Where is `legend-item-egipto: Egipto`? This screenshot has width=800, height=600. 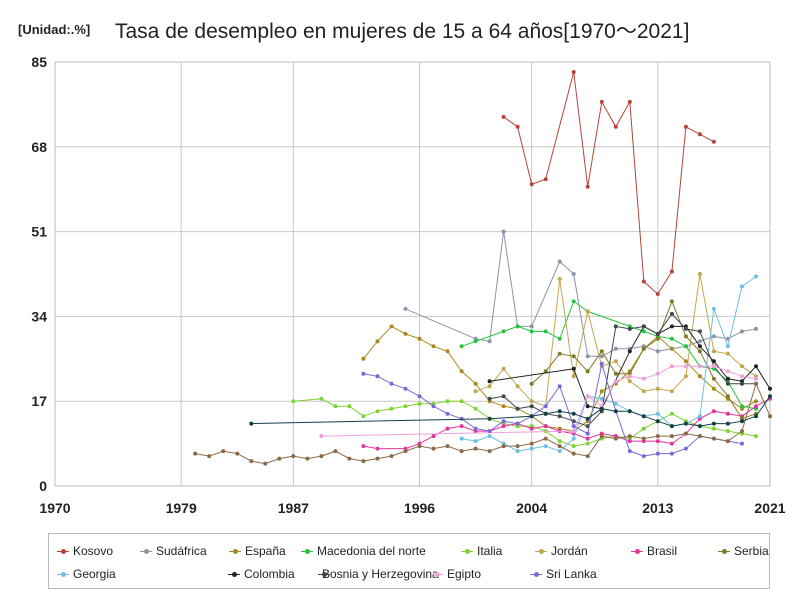
legend-item-egipto: Egipto is located at coordinates (456, 574).